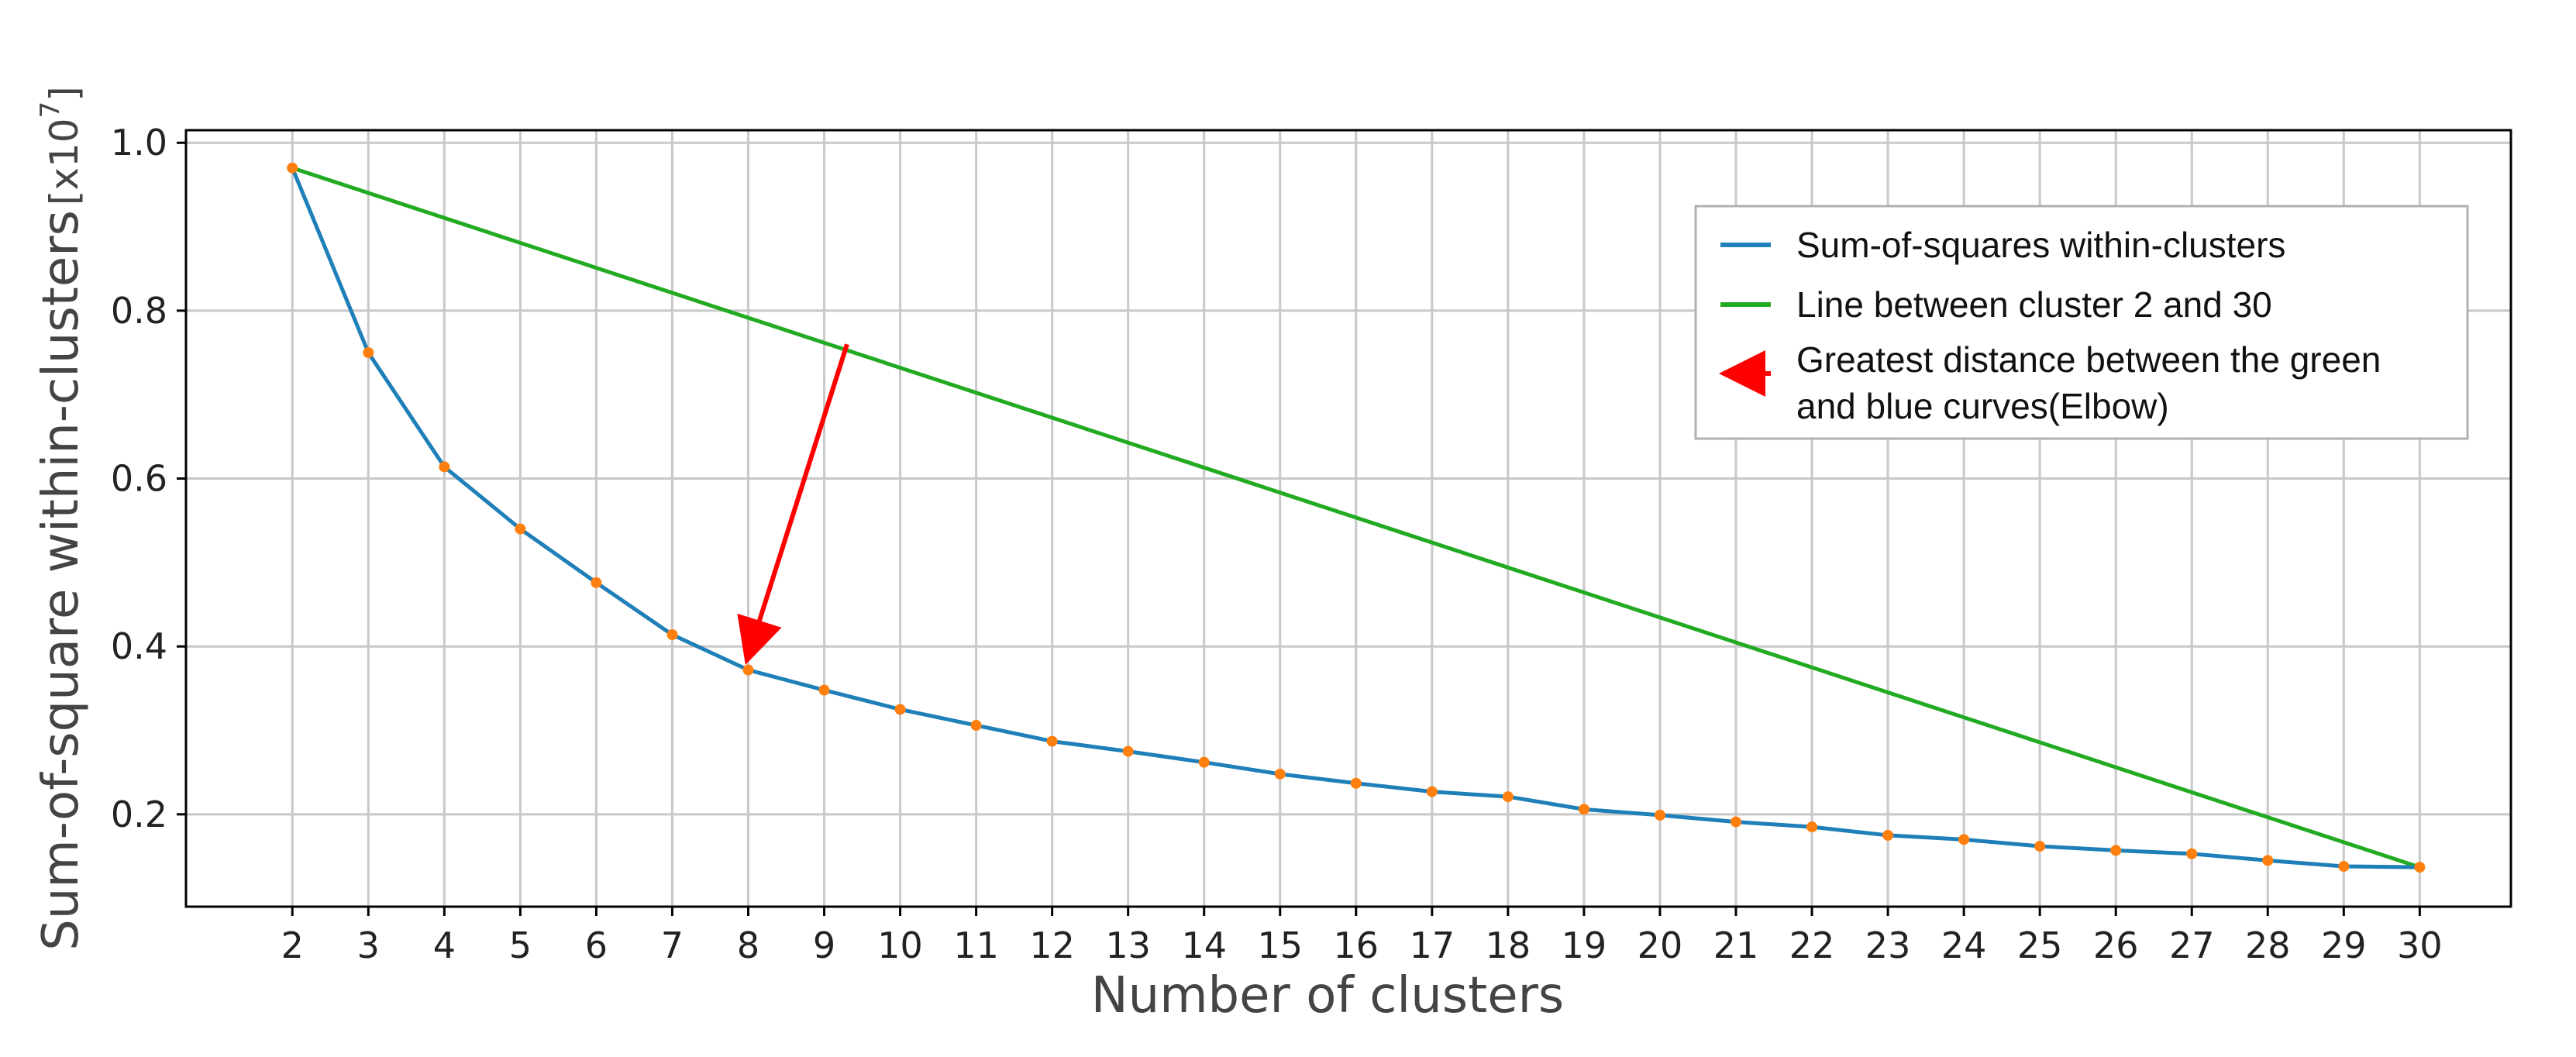 The width and height of the screenshot is (2576, 1057). What do you see at coordinates (1584, 945) in the screenshot?
I see `x-tick-label: 19` at bounding box center [1584, 945].